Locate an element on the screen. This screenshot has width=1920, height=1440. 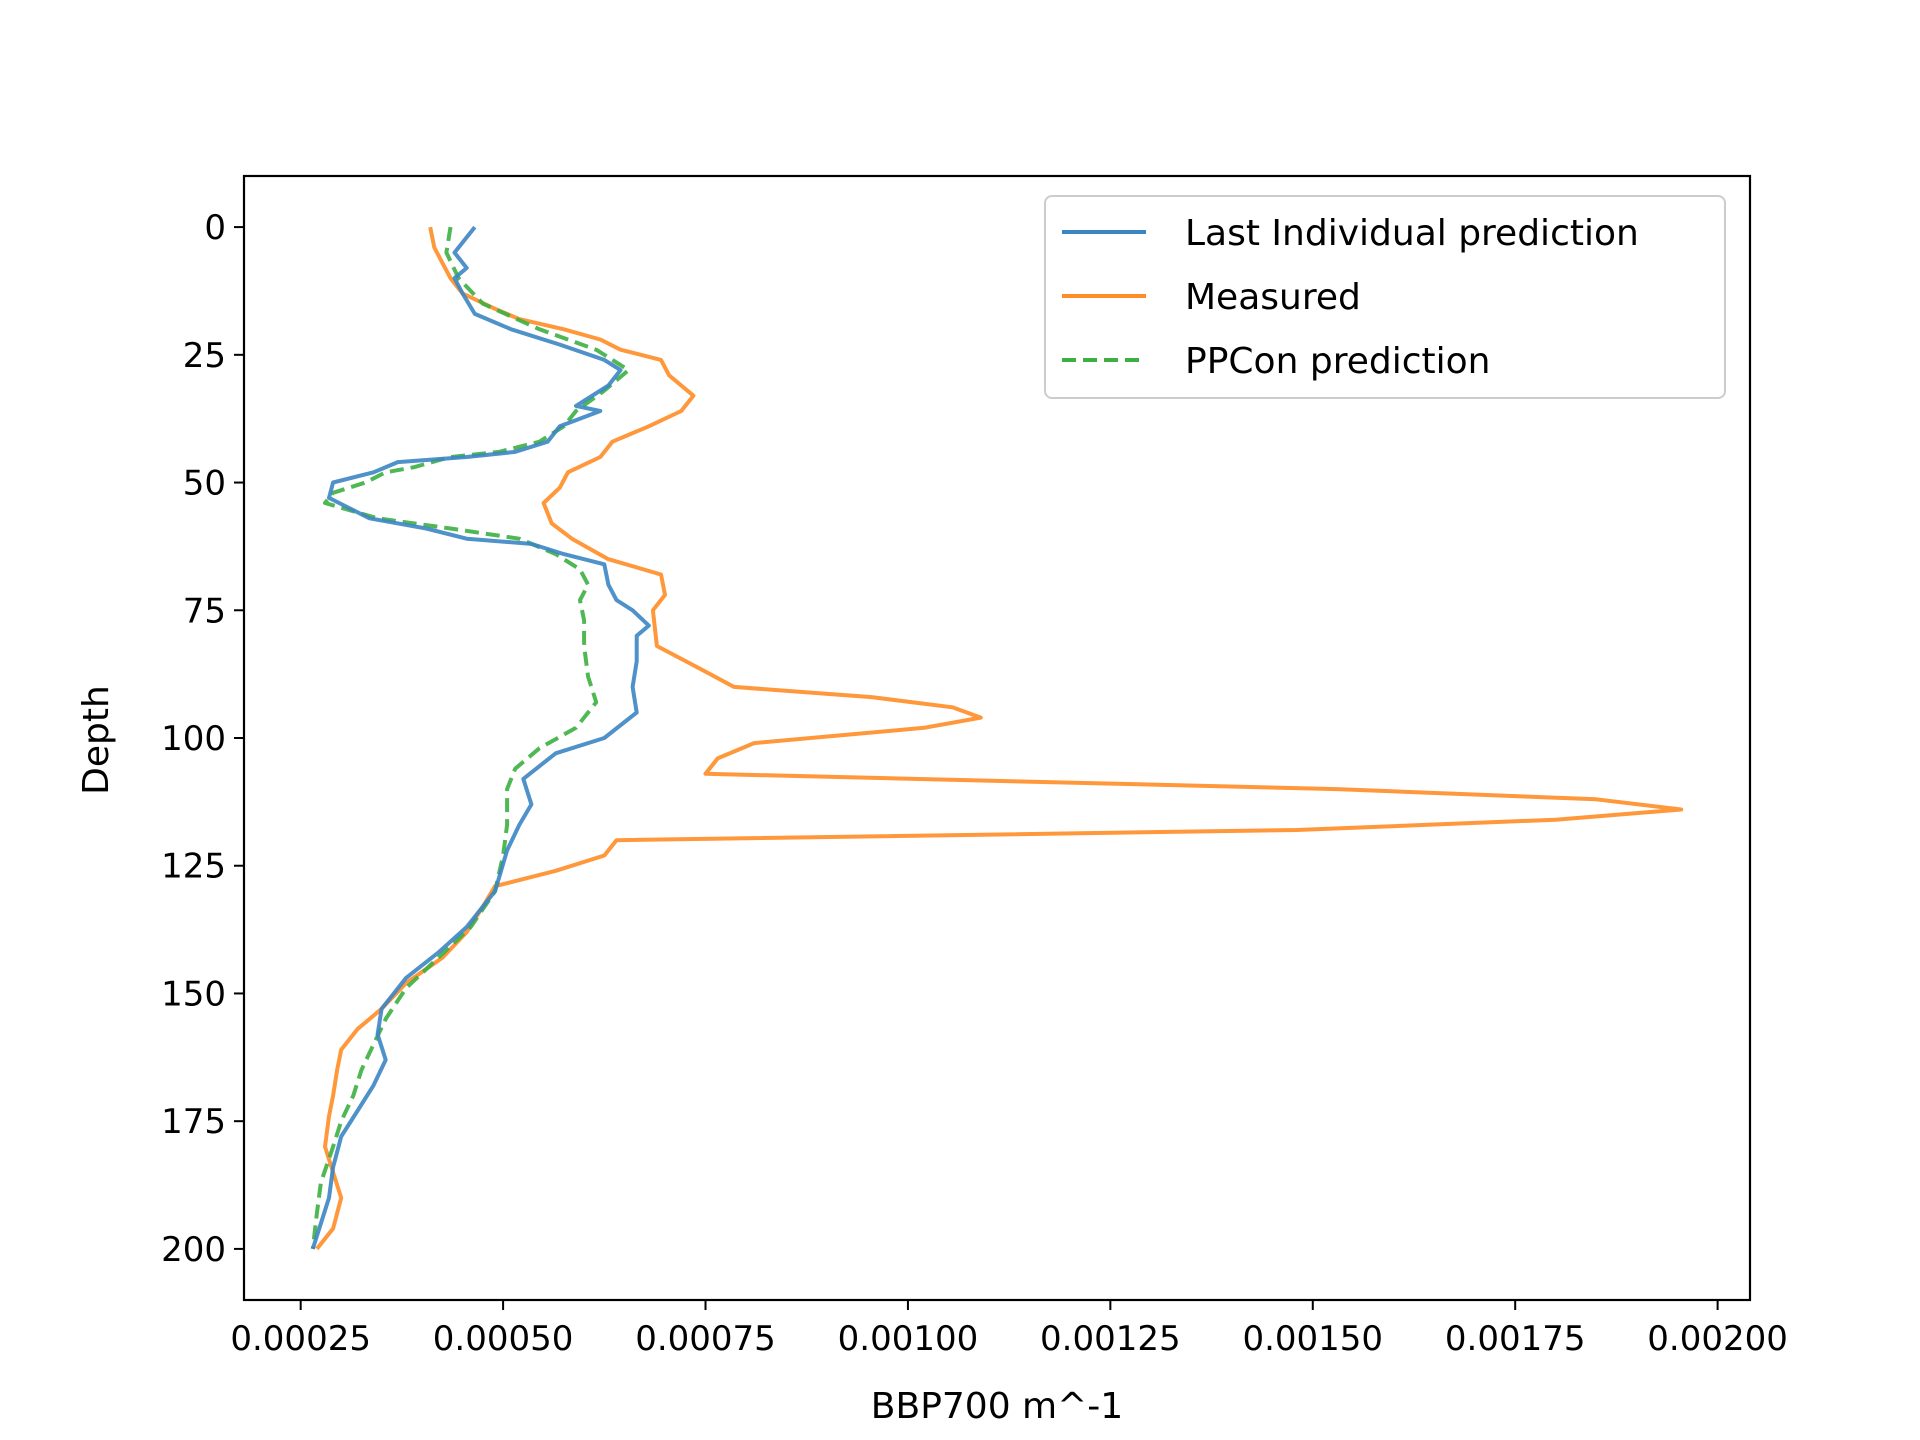
x-axis-title: BBP700 m^-1 is located at coordinates (997, 1406).